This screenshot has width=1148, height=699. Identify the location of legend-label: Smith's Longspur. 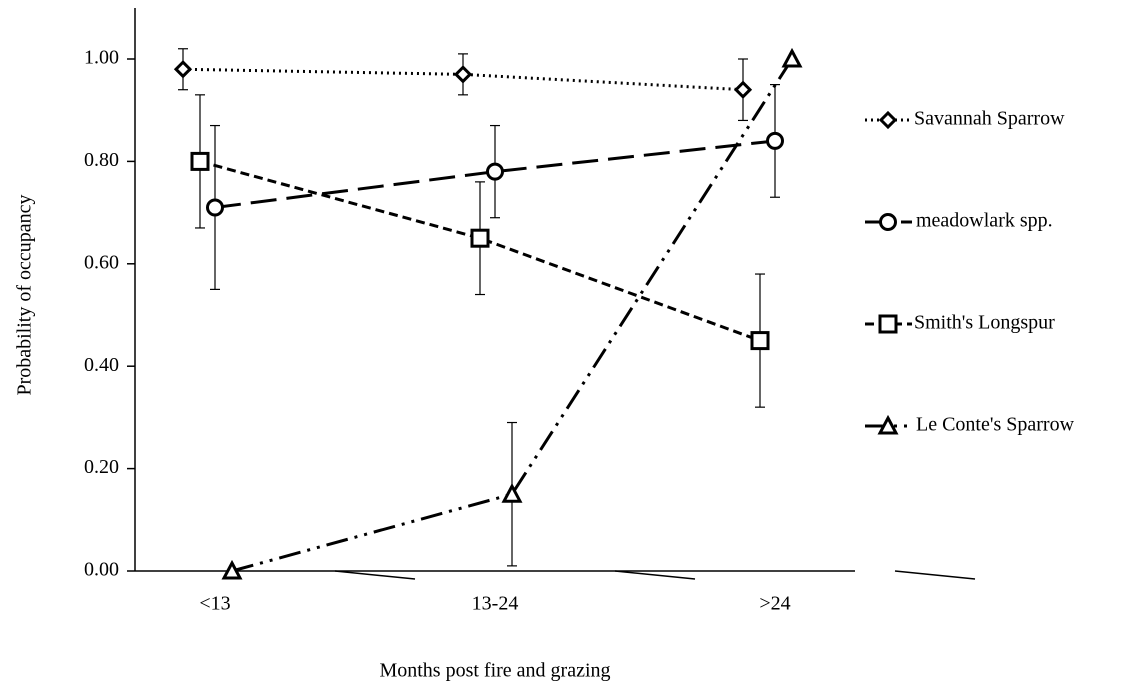
(984, 323).